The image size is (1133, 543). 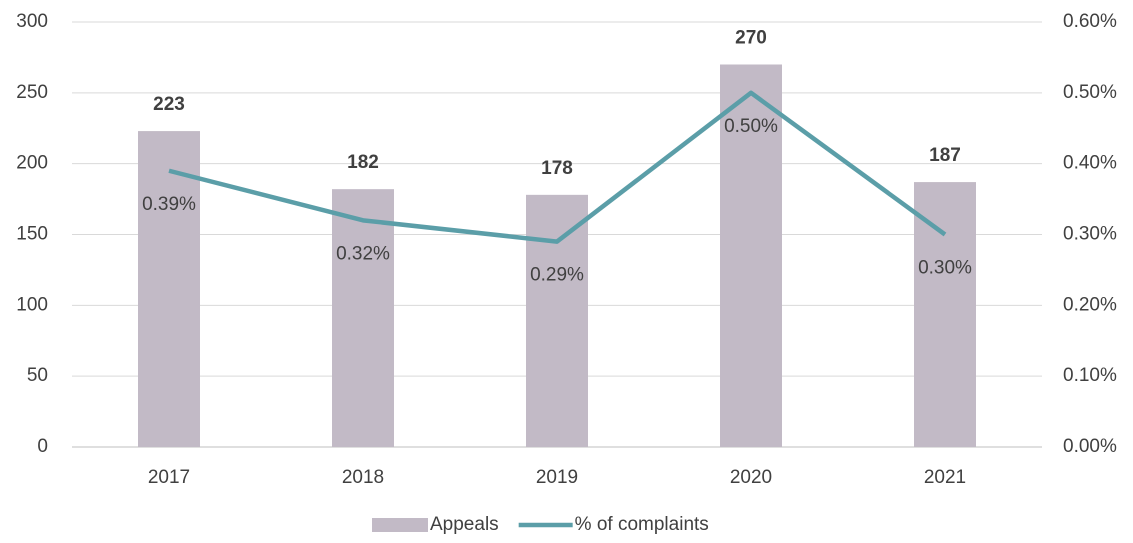 What do you see at coordinates (37, 375) in the screenshot?
I see `y-tick-label: 50` at bounding box center [37, 375].